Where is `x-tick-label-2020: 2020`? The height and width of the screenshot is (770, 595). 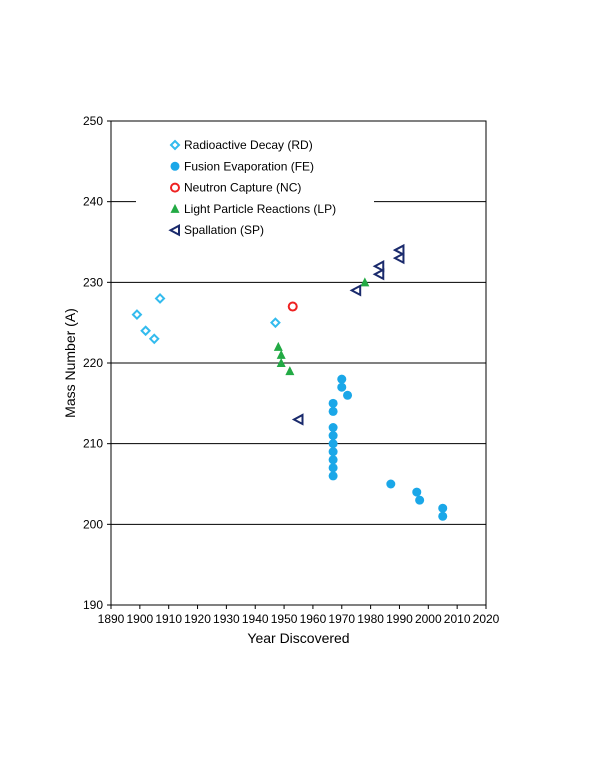
x-tick-label-2020: 2020 is located at coordinates (486, 619).